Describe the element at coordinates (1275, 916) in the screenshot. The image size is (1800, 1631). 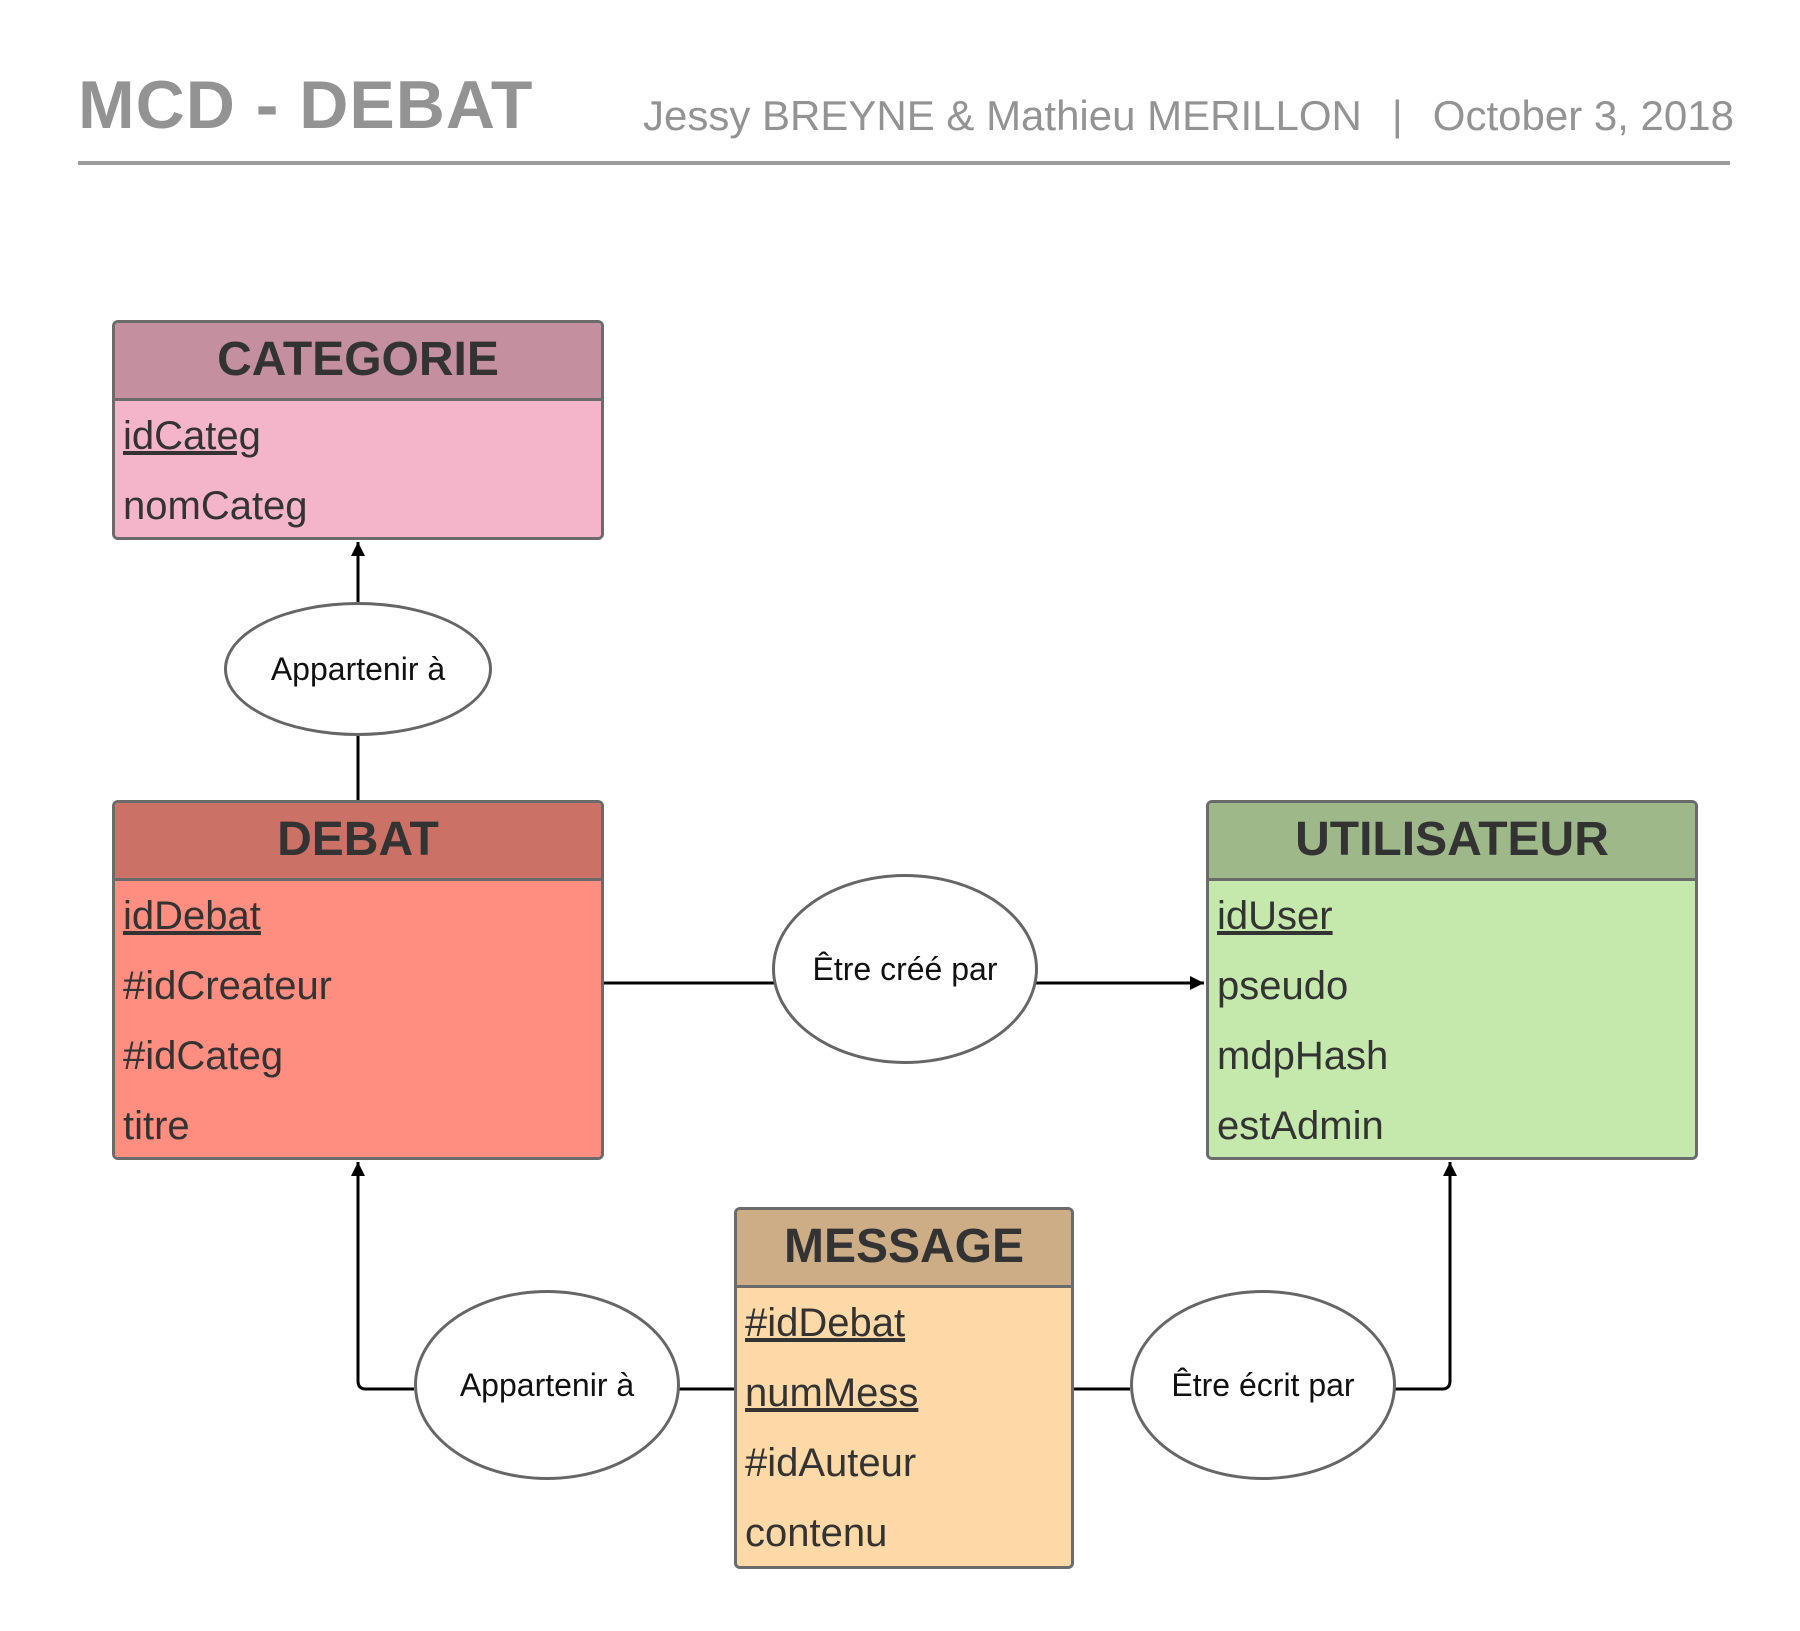
I see `attribute-row: idUser` at that location.